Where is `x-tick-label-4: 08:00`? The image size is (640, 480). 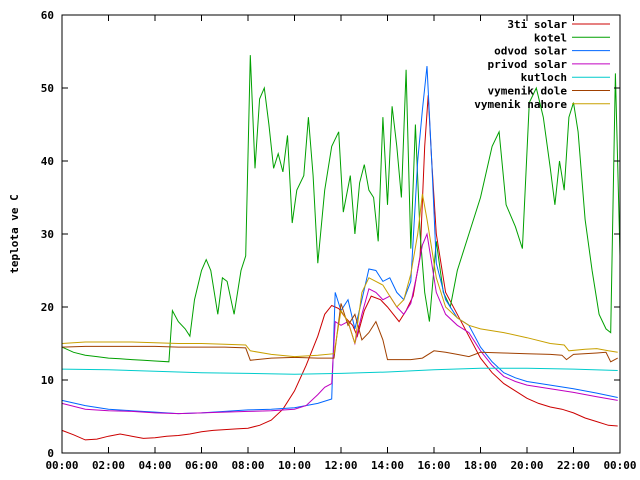 x-tick-label-4: 08:00 is located at coordinates (247, 465).